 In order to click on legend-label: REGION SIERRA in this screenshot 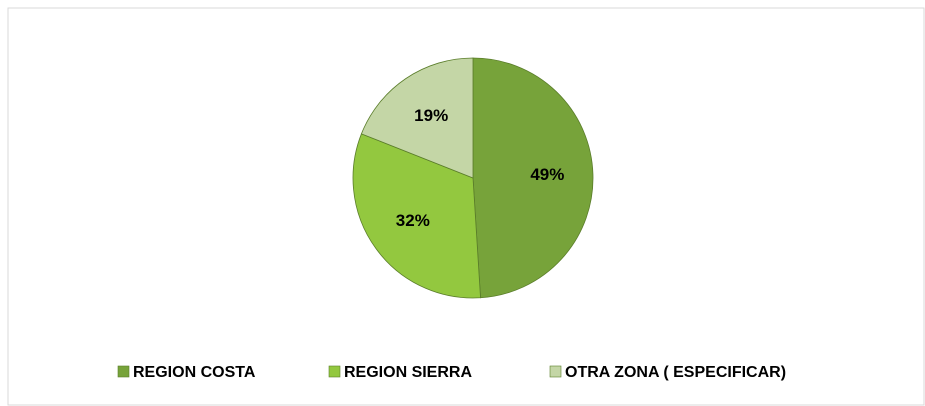, I will do `click(408, 372)`.